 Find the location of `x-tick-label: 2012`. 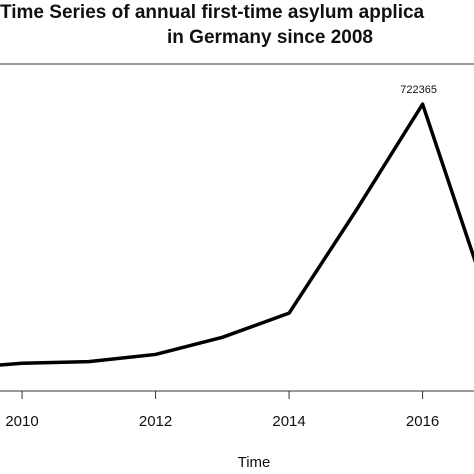

x-tick-label: 2012 is located at coordinates (155, 421).